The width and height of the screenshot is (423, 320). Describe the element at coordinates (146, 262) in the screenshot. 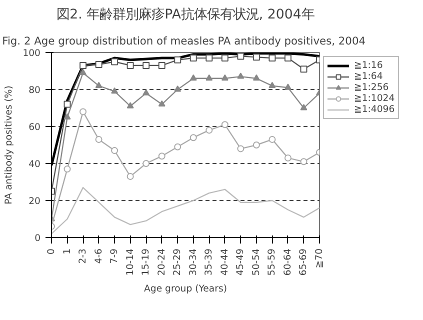

I see `x-tick-label: 15-19` at that location.